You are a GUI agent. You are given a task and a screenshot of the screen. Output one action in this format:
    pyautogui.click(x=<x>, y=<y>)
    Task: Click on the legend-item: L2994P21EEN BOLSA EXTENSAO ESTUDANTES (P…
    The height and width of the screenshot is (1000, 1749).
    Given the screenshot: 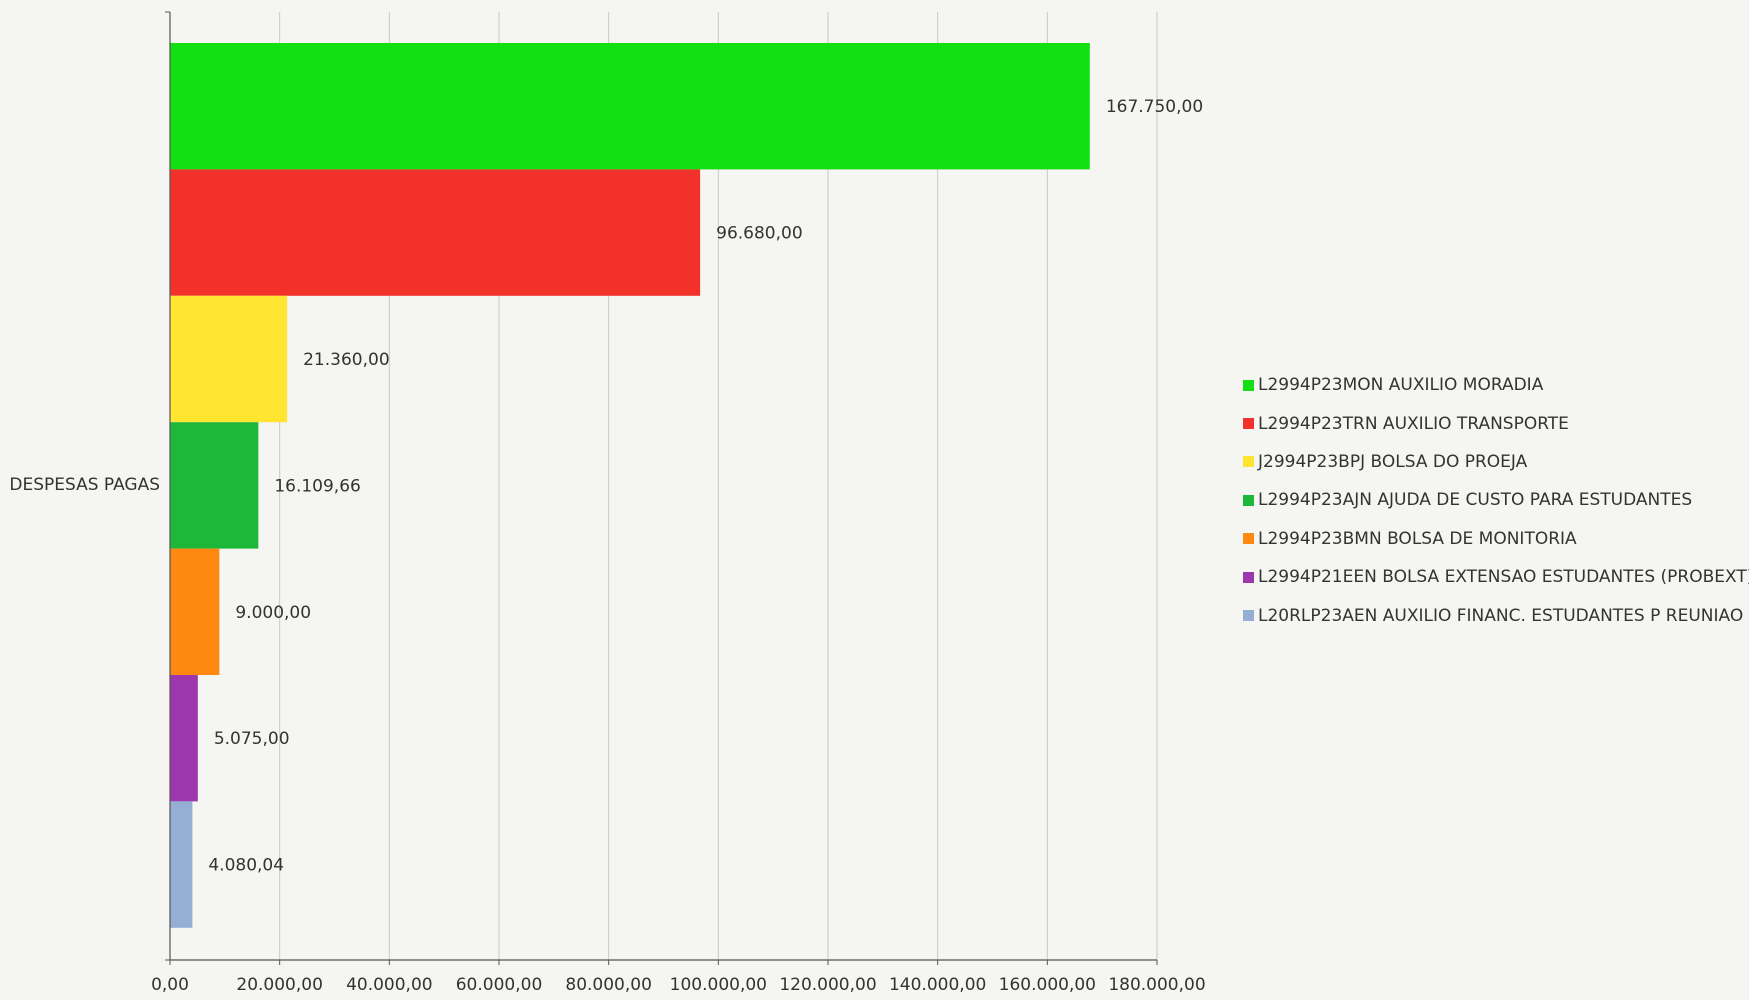 What is the action you would take?
    pyautogui.click(x=1496, y=577)
    